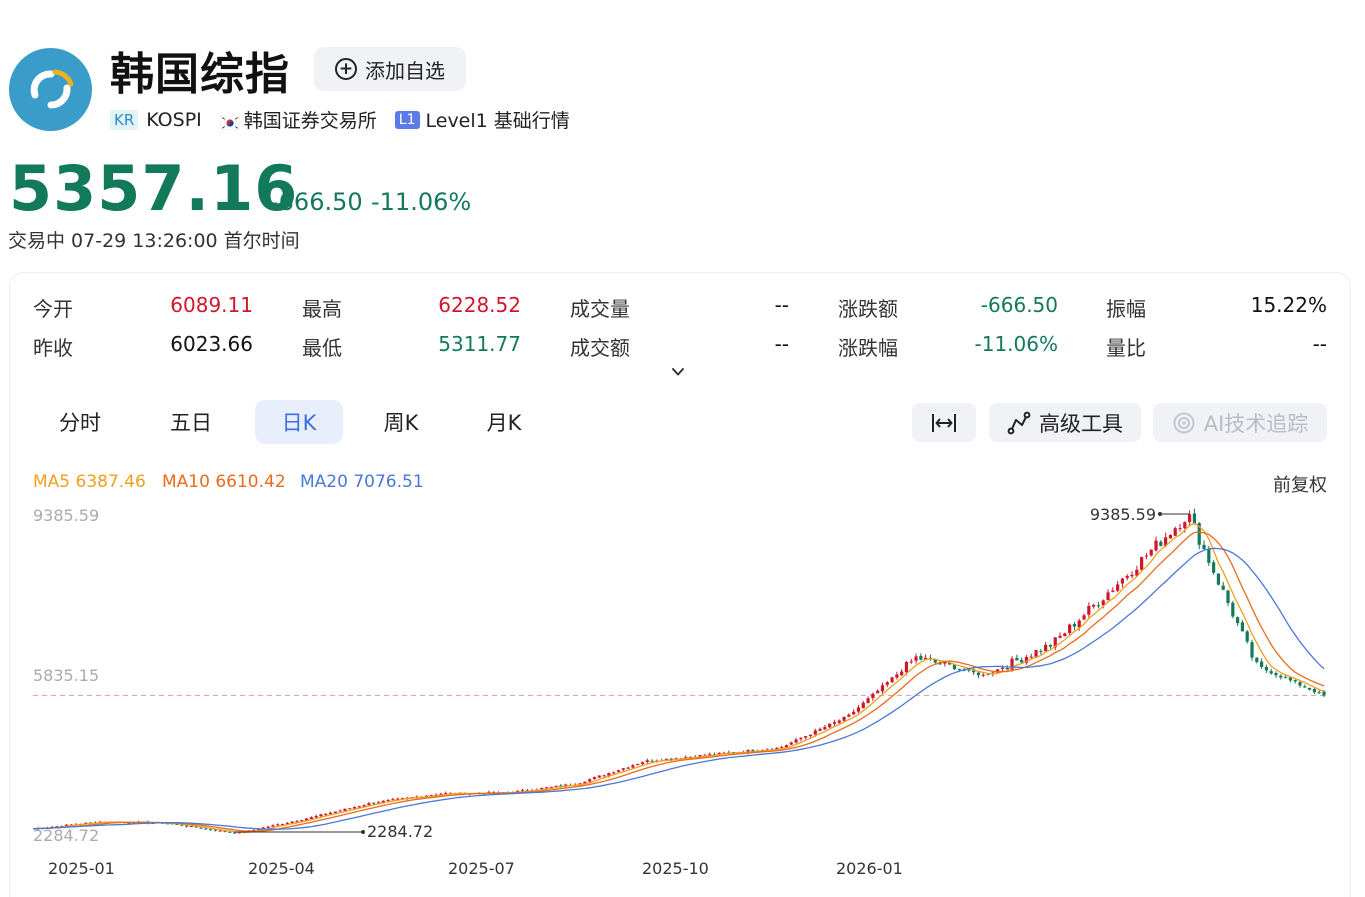 Image resolution: width=1365 pixels, height=897 pixels. I want to click on stat-value: 6089.11, so click(211, 305).